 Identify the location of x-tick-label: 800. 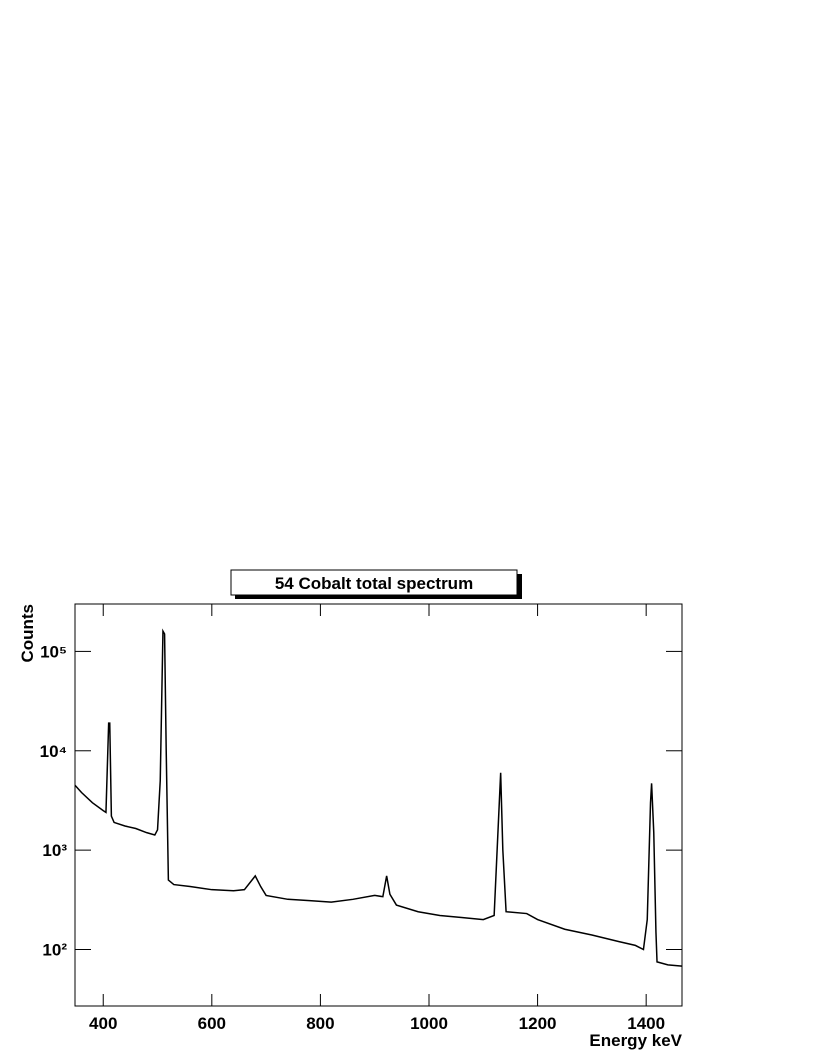
(320, 1023).